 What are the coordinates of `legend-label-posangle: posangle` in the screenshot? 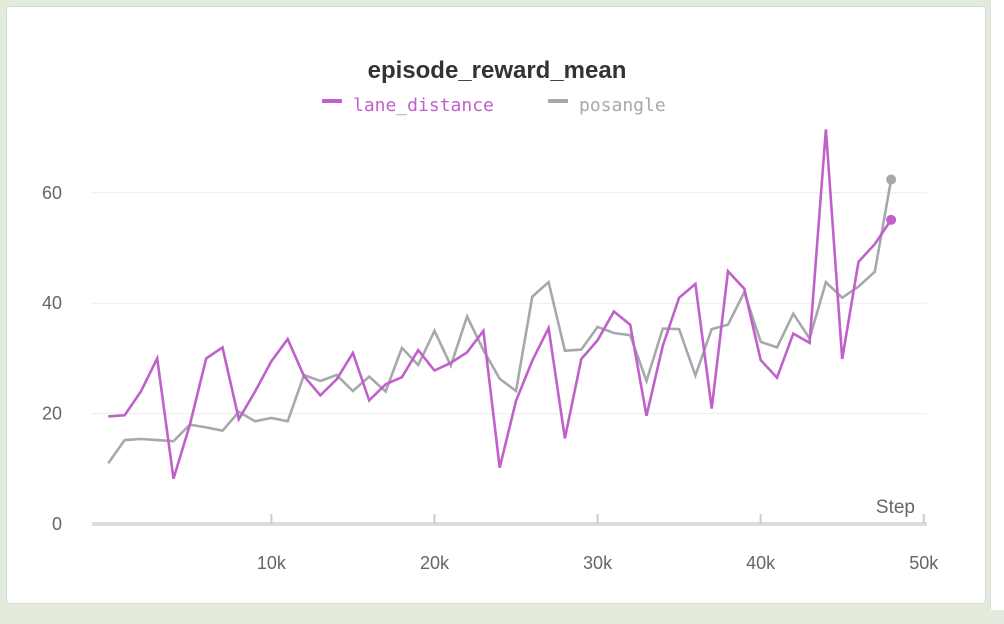 It's located at (622, 105).